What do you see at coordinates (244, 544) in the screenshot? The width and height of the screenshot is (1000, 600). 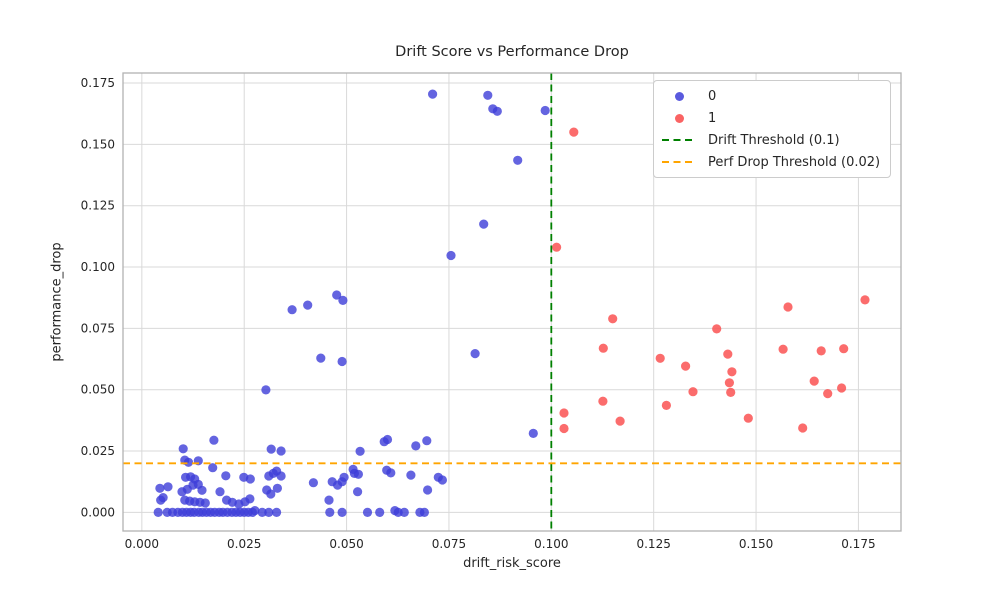 I see `x-tick-label: 0.025` at bounding box center [244, 544].